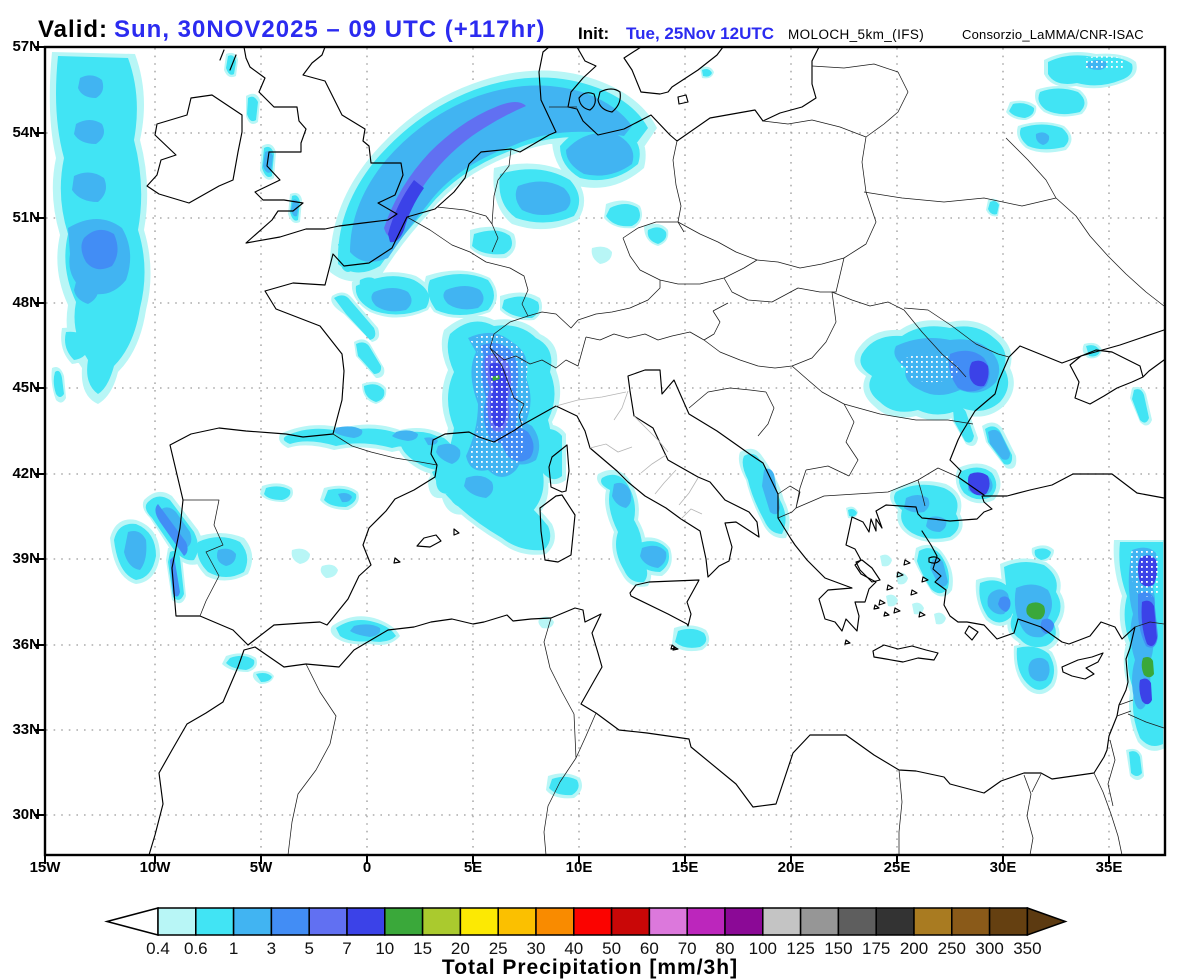 The image size is (1180, 980). I want to click on lat-label-45N: 45N, so click(26, 387).